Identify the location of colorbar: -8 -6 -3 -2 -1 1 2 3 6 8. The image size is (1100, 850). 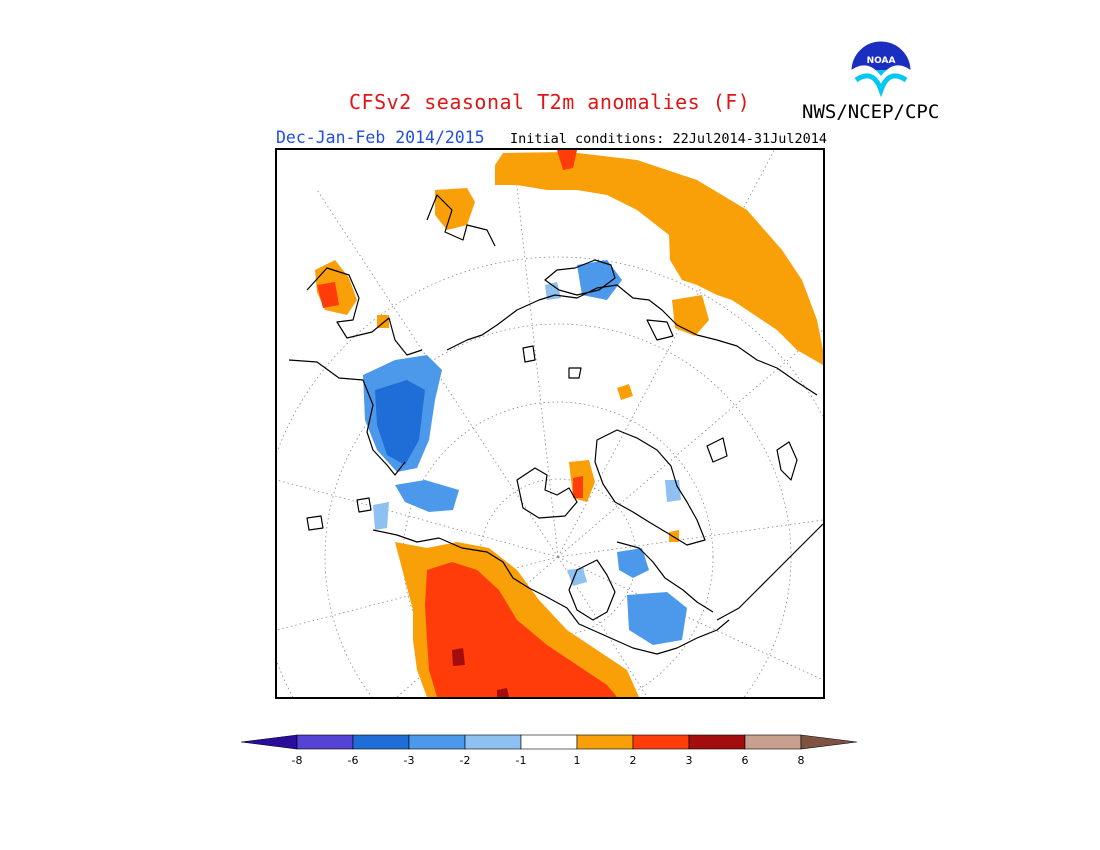
(549, 750).